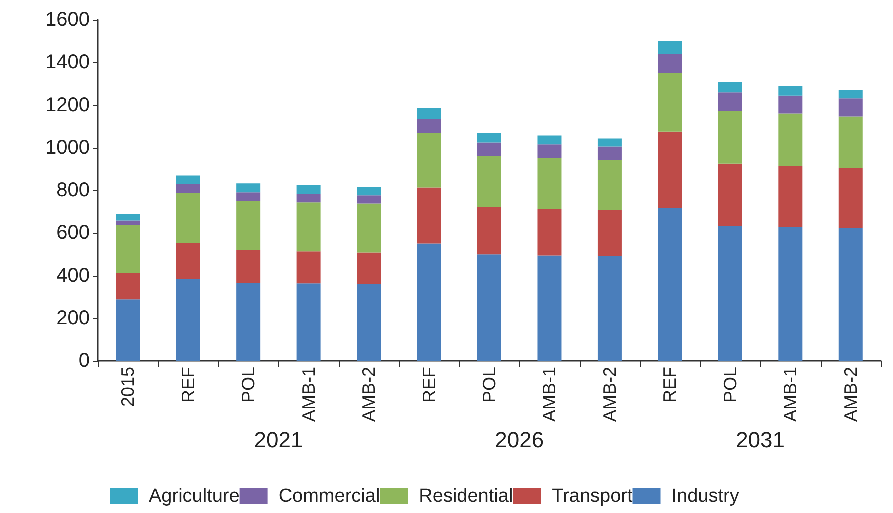 This screenshot has height=513, width=893. Describe the element at coordinates (73, 275) in the screenshot. I see `y-tick-label: 400` at that location.